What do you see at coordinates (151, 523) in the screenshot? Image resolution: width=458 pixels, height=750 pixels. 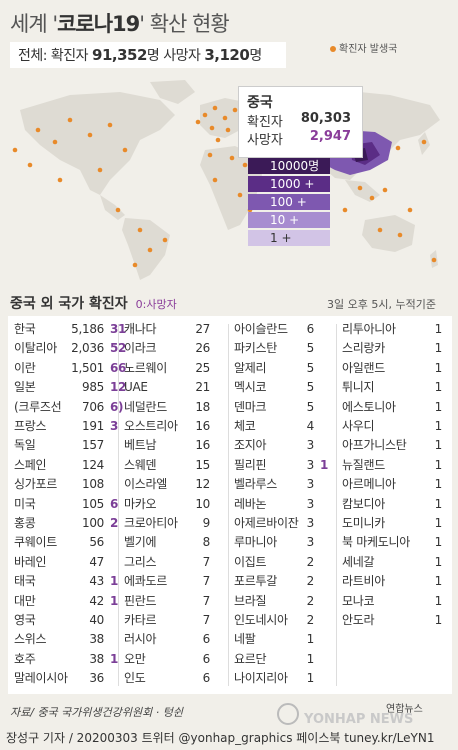 I see `country-name: 크로아티아` at bounding box center [151, 523].